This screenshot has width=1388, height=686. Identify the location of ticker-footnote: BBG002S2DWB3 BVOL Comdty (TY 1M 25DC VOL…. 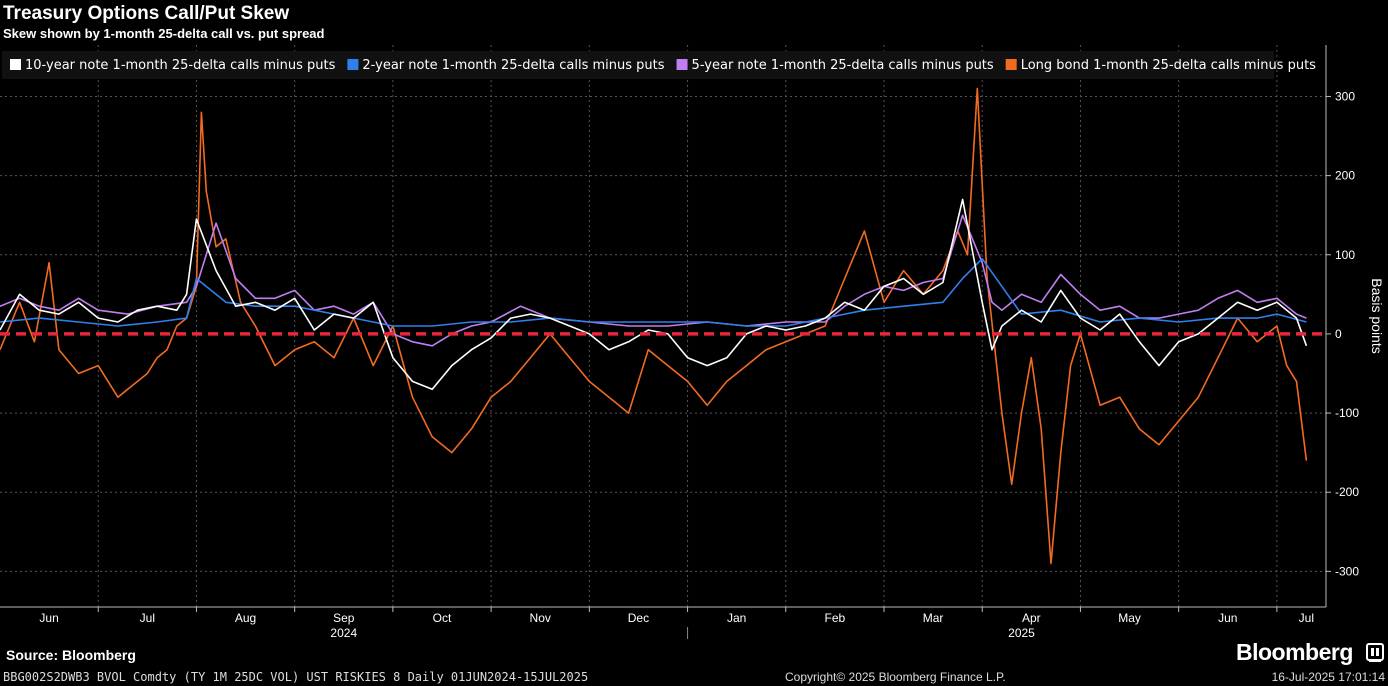
(296, 677).